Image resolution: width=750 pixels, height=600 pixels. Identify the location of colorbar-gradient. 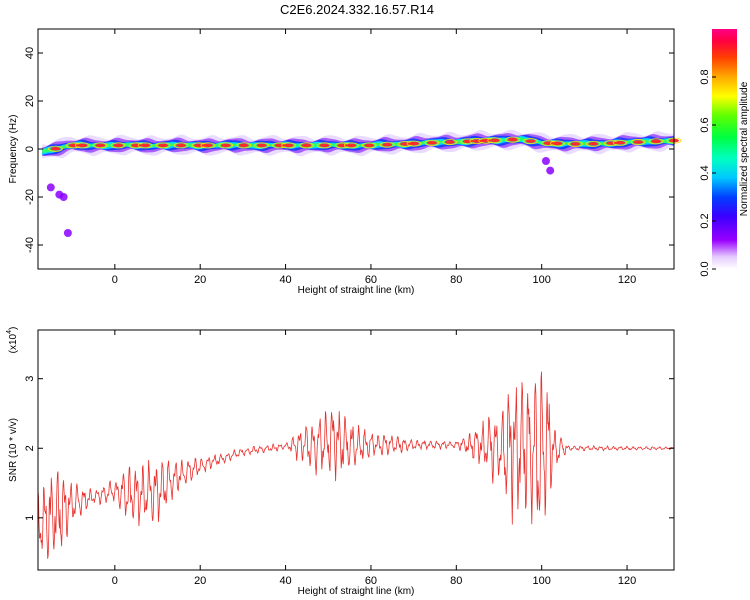
(724, 149).